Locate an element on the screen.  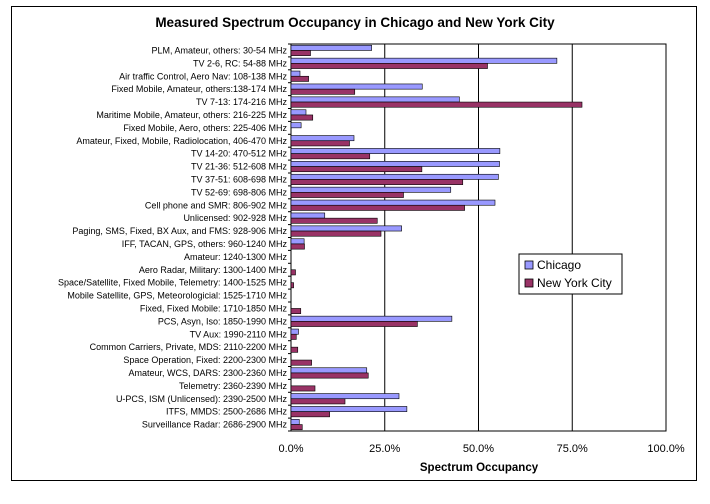
category-label: U-PCS, ISM (Unlicensed): 2390-2500 MHz is located at coordinates (202, 399).